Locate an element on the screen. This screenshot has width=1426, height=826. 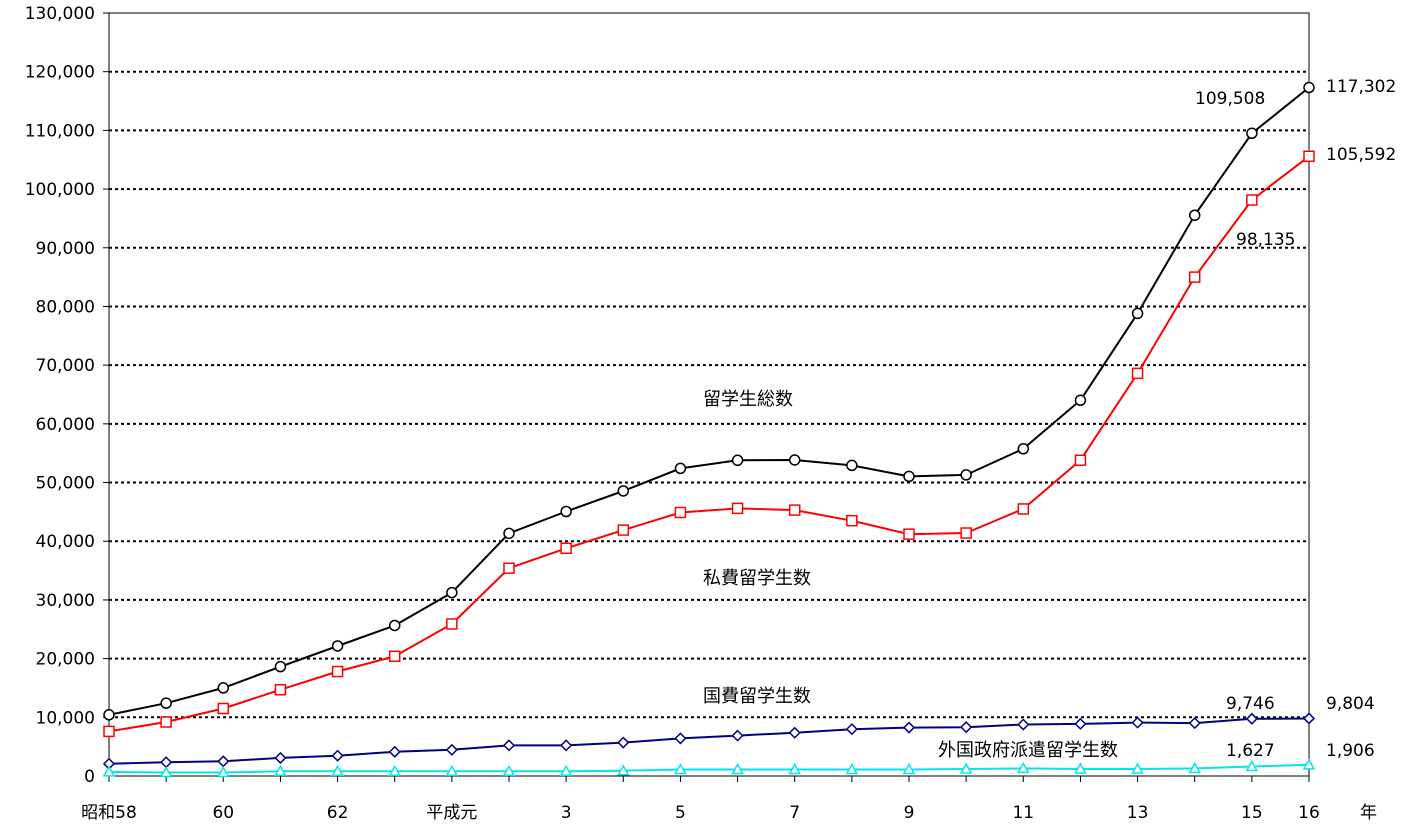
y-tick-label: 50,000 is located at coordinates (65, 484).